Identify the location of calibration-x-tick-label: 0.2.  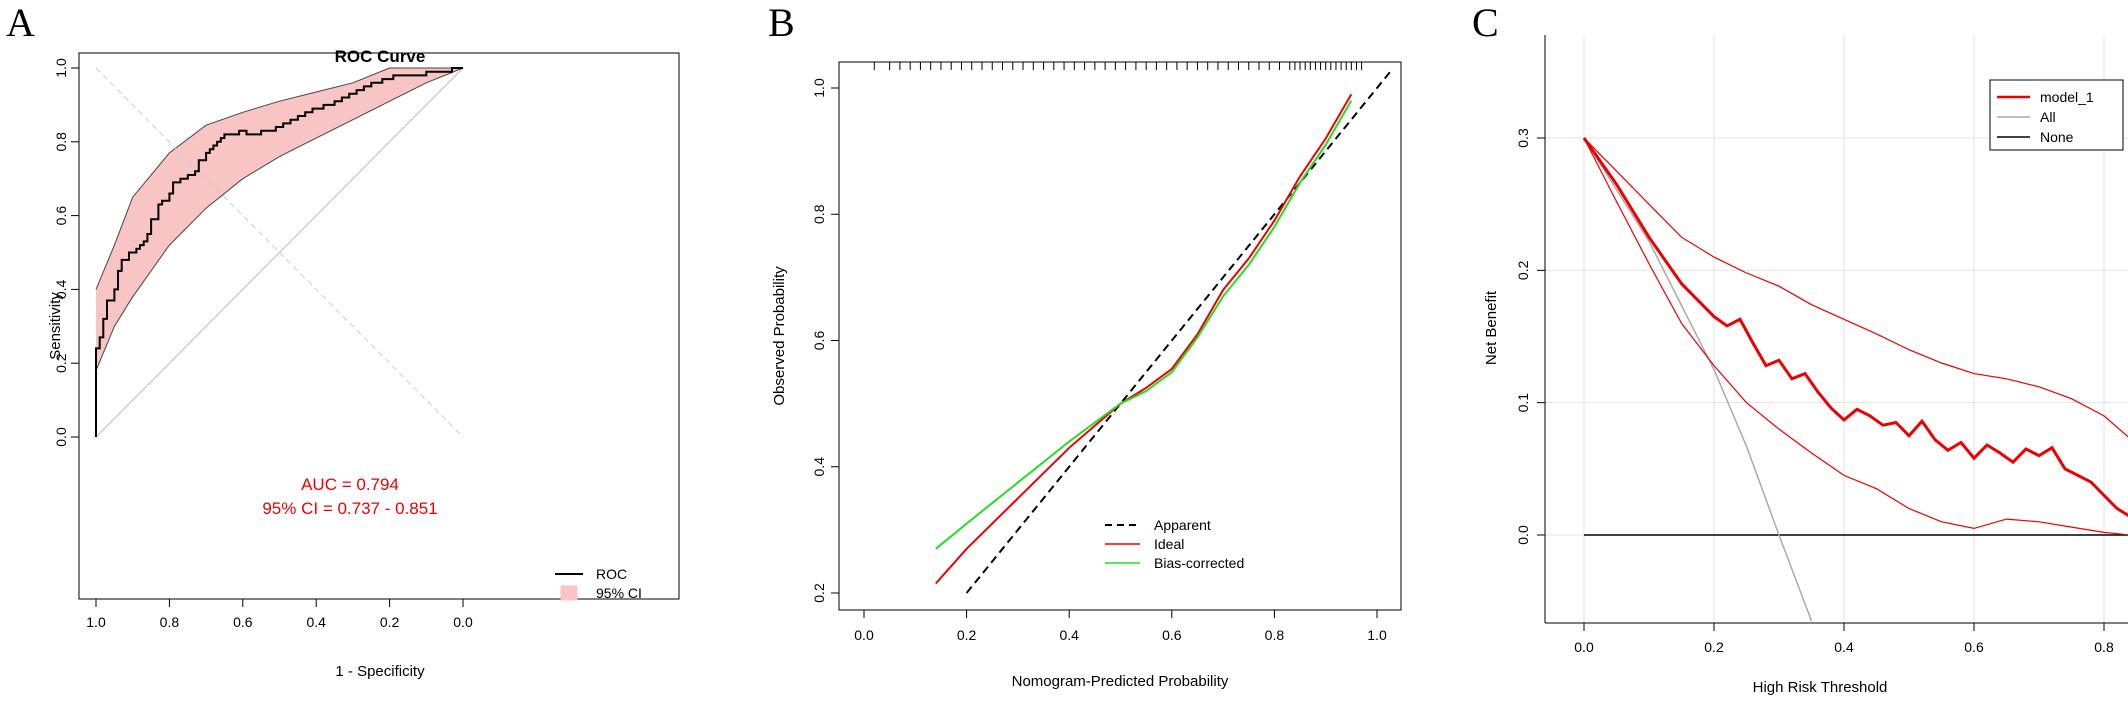
(967, 635).